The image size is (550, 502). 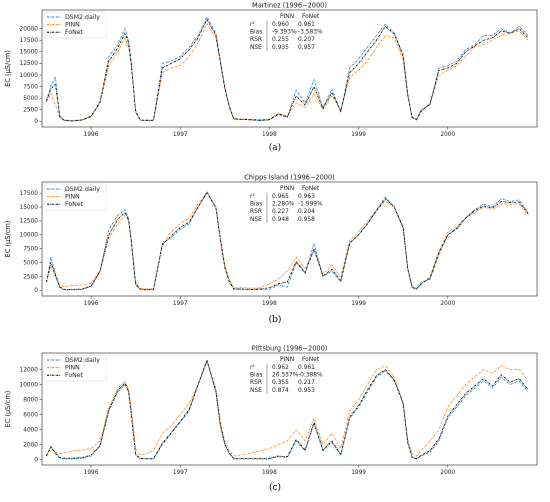 I want to click on metrics-cell: 26.537%, so click(x=285, y=376).